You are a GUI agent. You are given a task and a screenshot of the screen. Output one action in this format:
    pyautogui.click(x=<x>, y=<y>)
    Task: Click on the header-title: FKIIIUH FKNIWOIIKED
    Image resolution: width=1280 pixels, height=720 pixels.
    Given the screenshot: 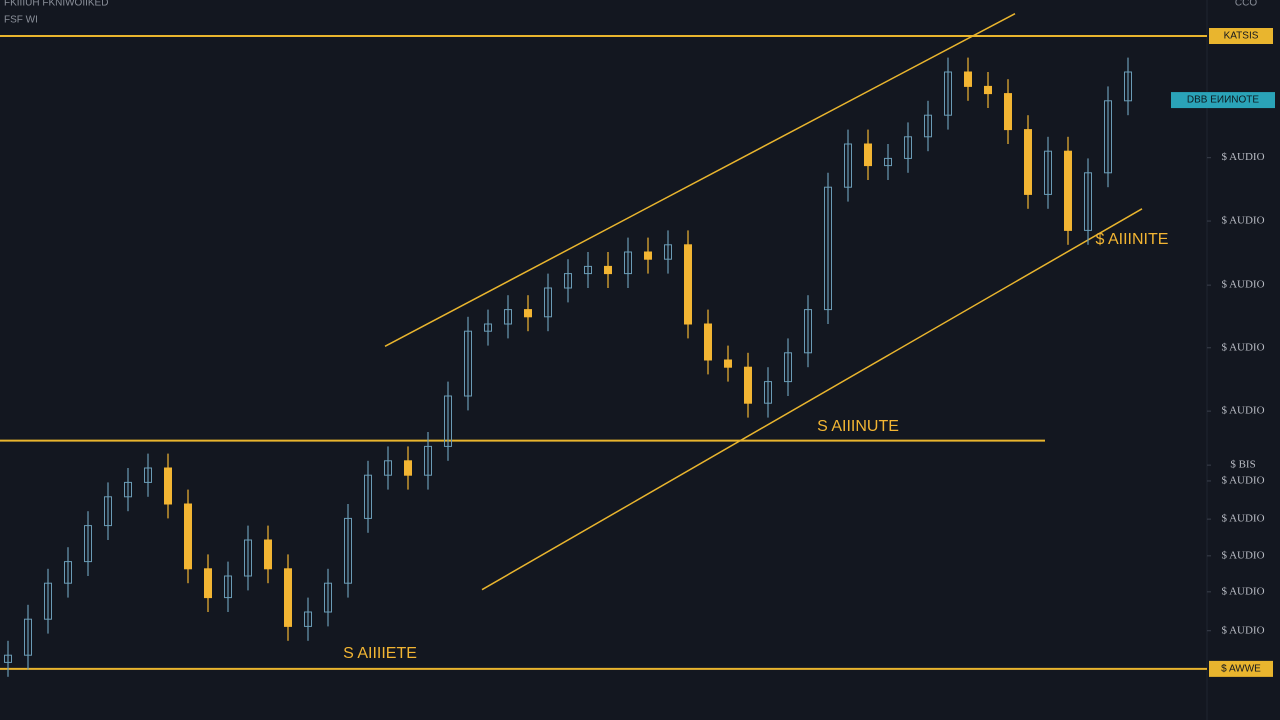 What is the action you would take?
    pyautogui.click(x=56, y=4)
    